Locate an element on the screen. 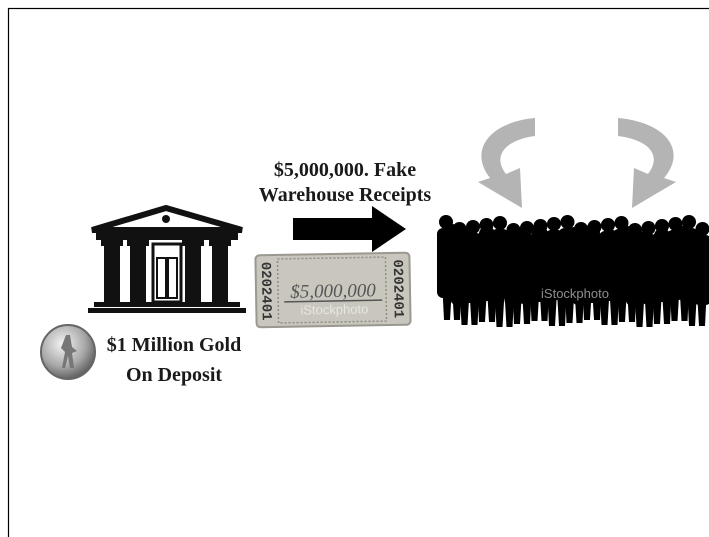 The height and width of the screenshot is (537, 709). receipt-ticket: 0202401 $5,000,000 0202401 iStockphoto is located at coordinates (333, 290).